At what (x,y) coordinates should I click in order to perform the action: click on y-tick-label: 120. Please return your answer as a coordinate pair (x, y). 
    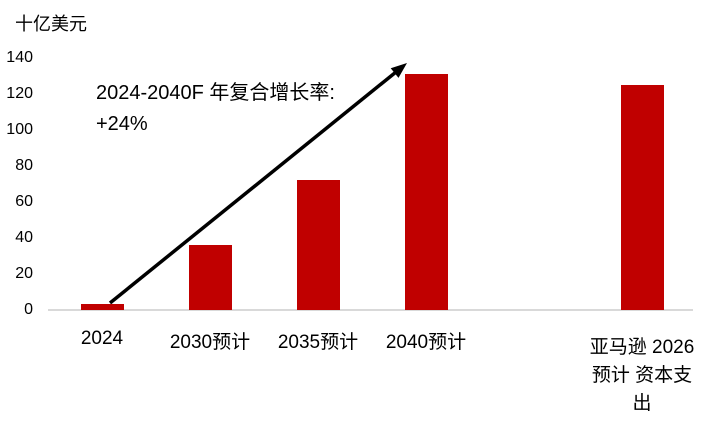
    Looking at the image, I should click on (19, 93).